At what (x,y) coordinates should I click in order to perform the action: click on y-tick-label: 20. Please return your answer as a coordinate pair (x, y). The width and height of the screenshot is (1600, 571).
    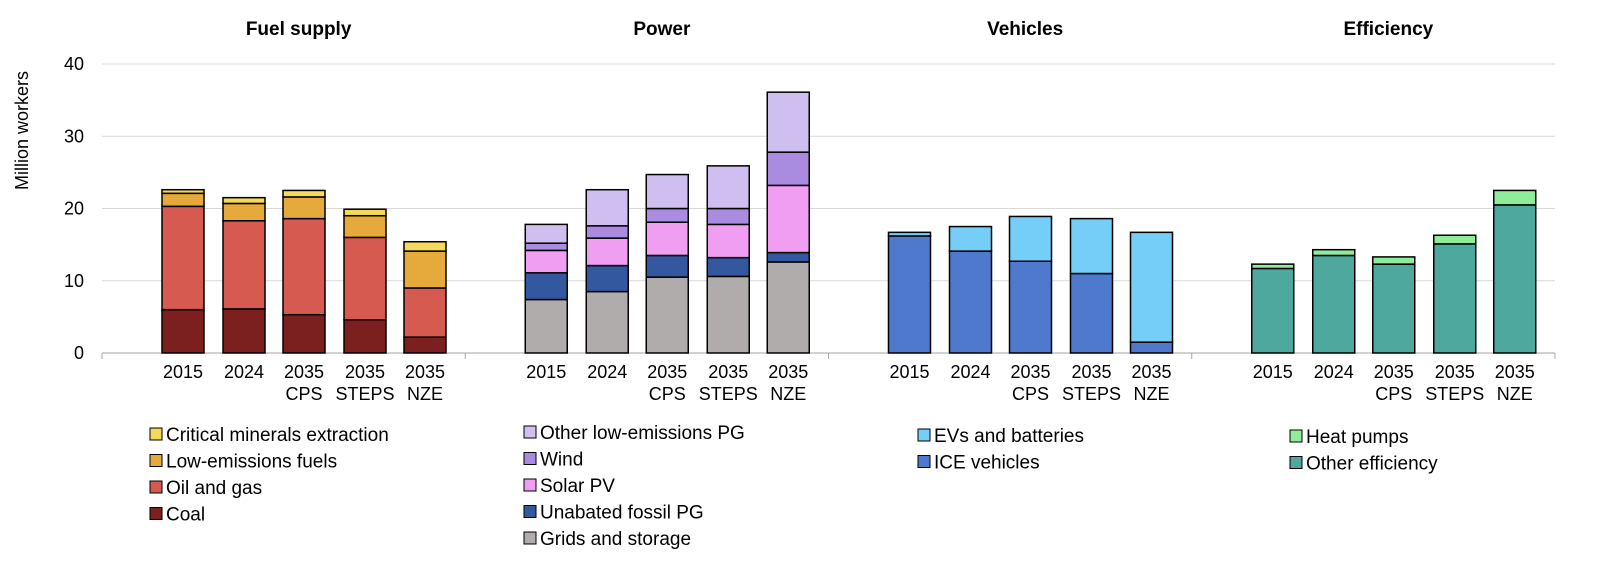
    Looking at the image, I should click on (74, 209).